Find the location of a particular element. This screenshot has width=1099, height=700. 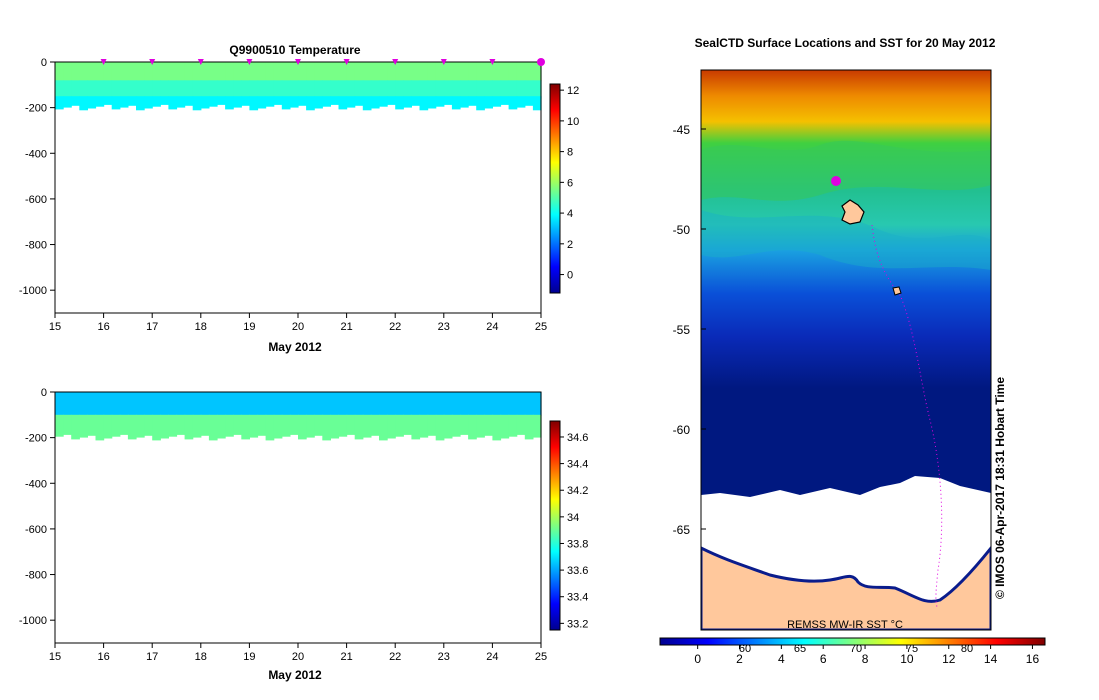

y-tick-label: -800 is located at coordinates (36, 576).